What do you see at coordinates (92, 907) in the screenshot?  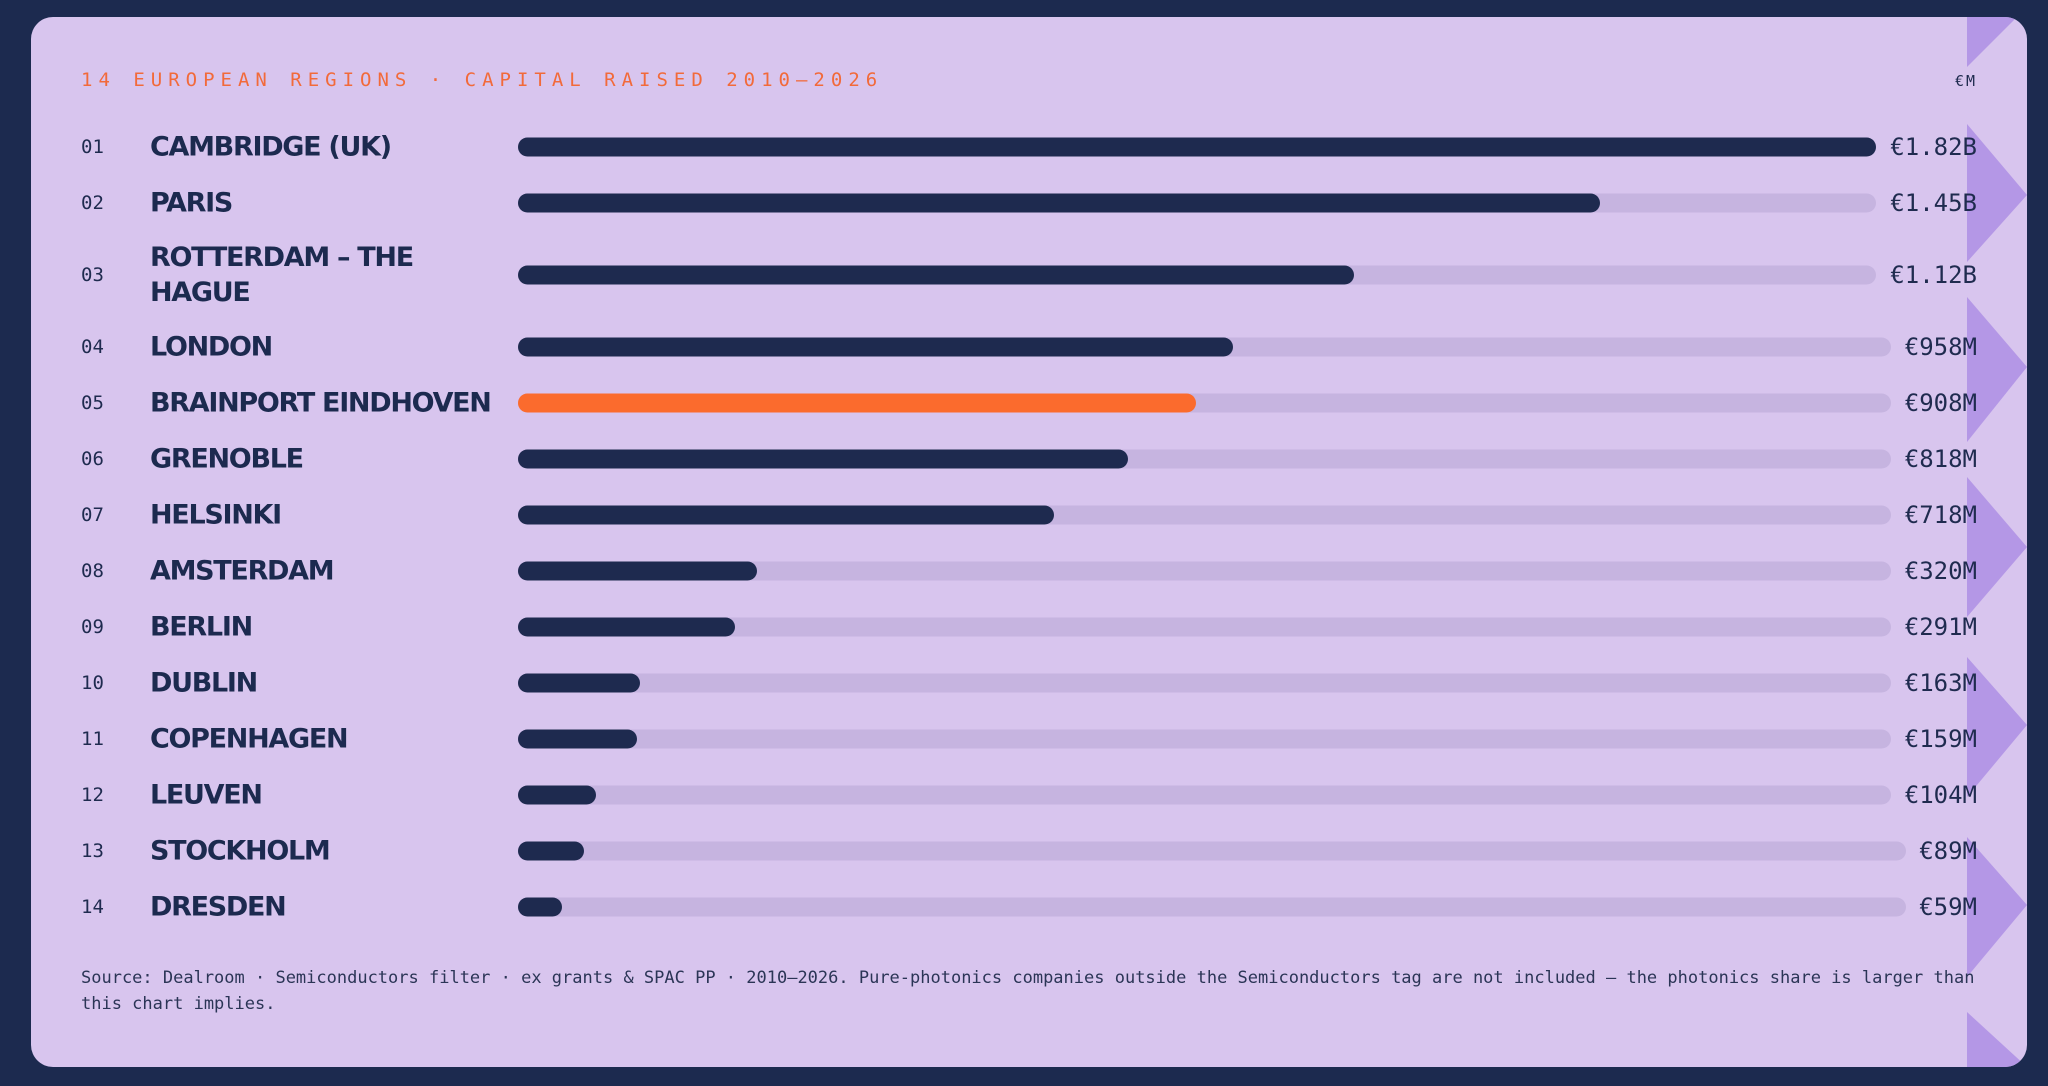 I see `rank-label: 14` at bounding box center [92, 907].